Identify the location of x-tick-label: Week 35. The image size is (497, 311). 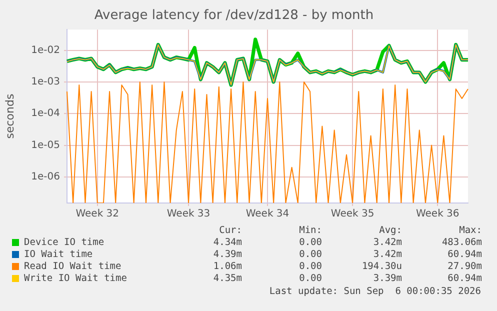
(352, 214).